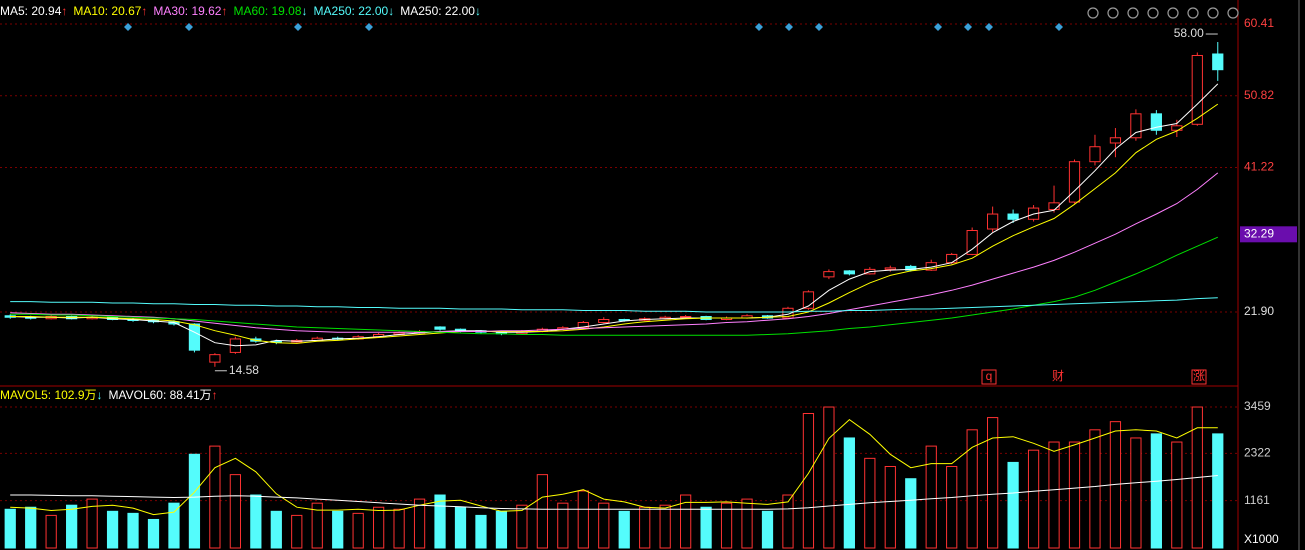  Describe the element at coordinates (160, 395) in the screenshot. I see `legend-label: MAVOL60: 88.41万` at that location.